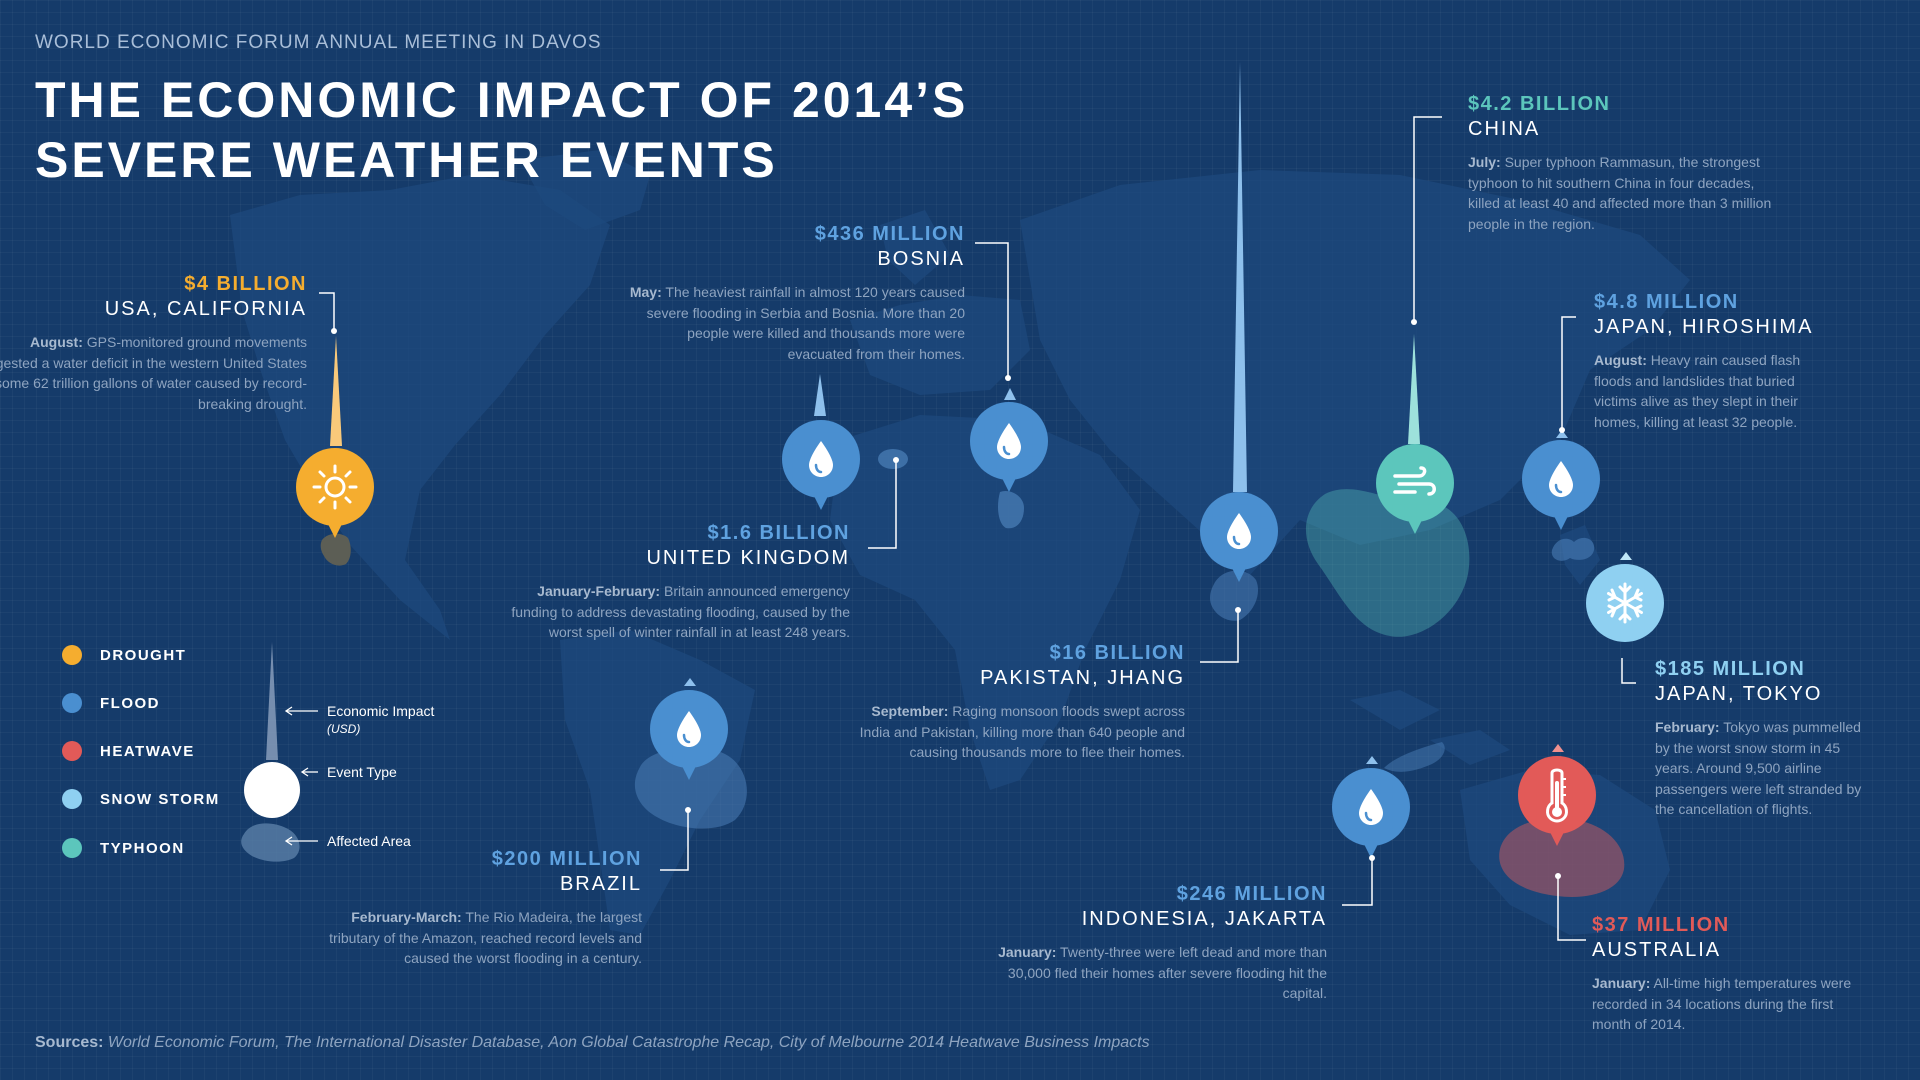  What do you see at coordinates (1558, 748) in the screenshot?
I see `impact-spike-australia` at bounding box center [1558, 748].